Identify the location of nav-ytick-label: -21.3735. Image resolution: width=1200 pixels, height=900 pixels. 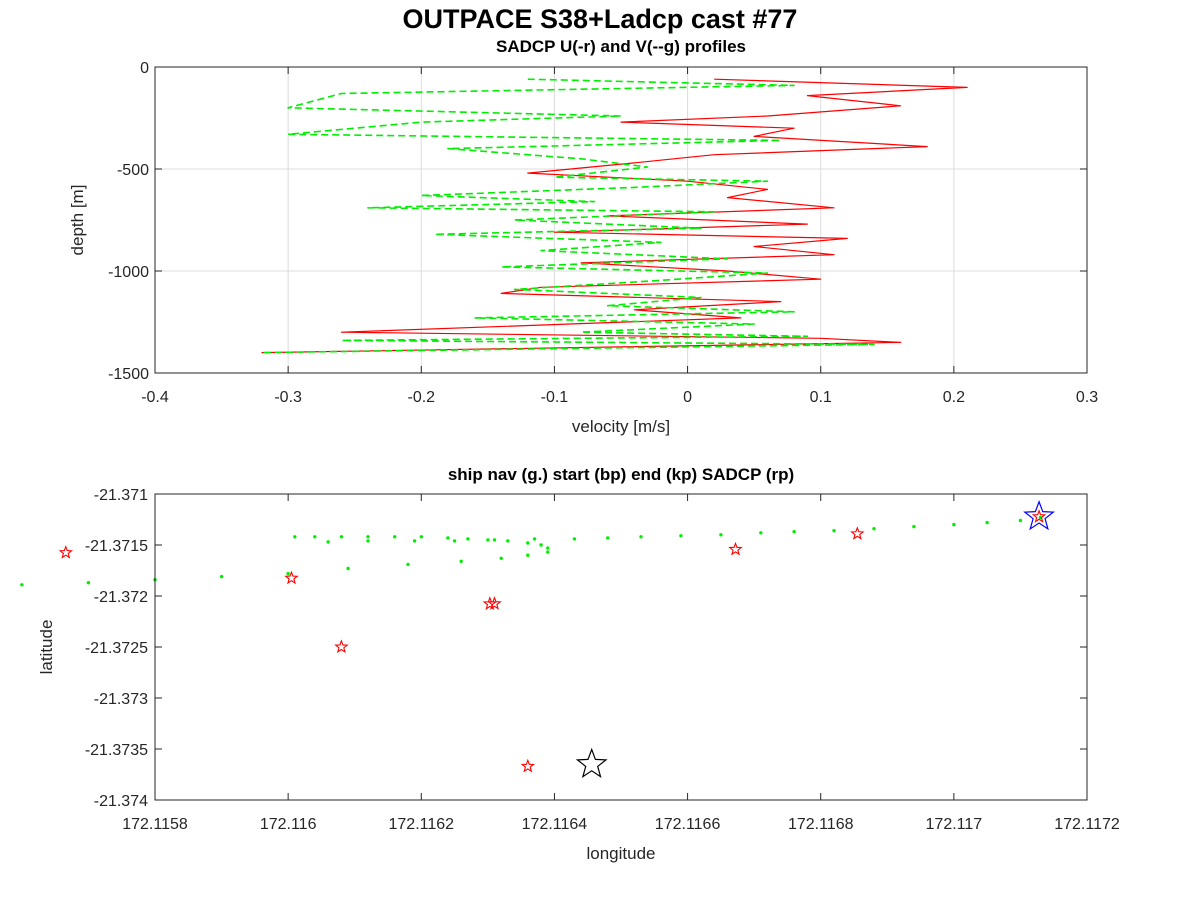
(116, 750).